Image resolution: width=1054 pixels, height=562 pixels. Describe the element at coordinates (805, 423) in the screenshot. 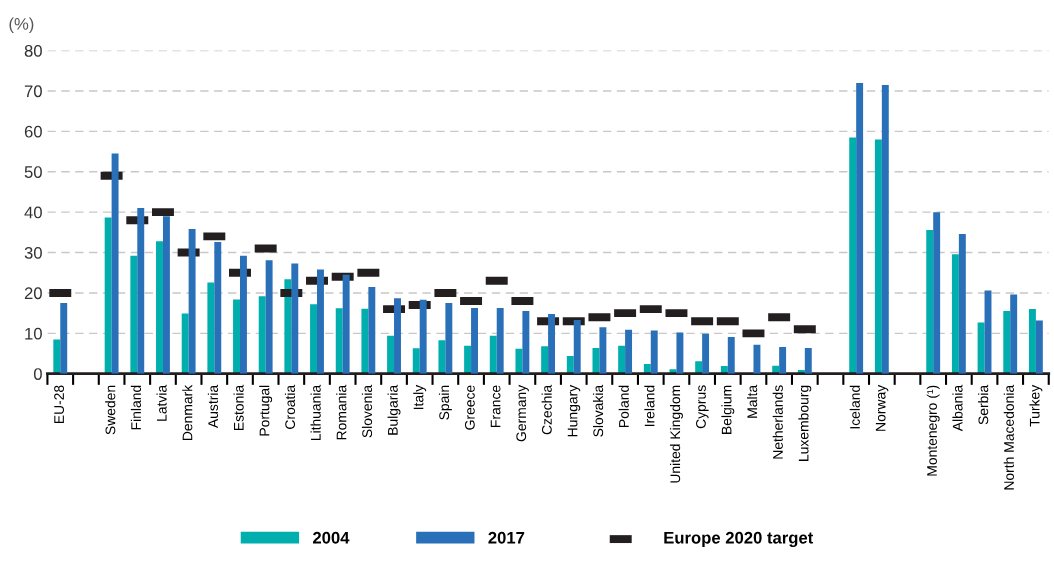

I see `x-tick-label: Luxembourg` at that location.